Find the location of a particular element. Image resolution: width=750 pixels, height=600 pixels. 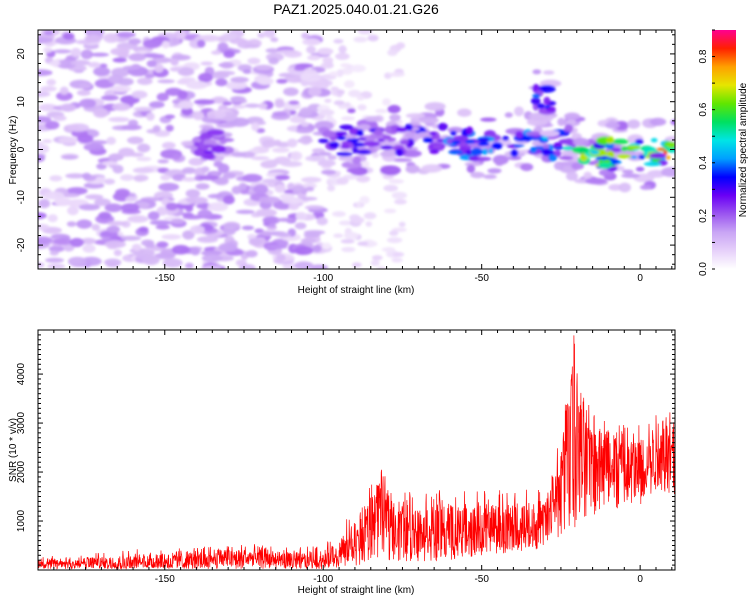

y-tick-label: 4000 is located at coordinates (21, 374).